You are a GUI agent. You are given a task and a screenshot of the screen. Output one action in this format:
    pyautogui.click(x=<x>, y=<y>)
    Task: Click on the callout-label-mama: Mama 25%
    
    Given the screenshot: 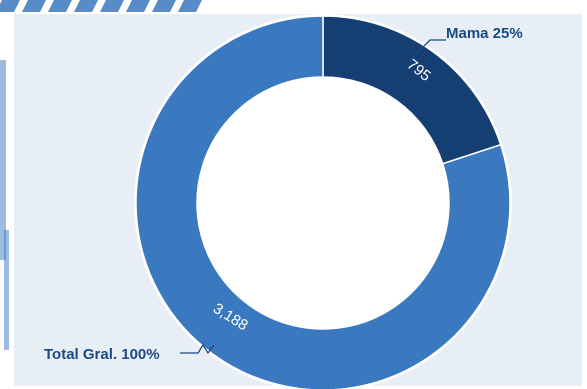 What is the action you would take?
    pyautogui.click(x=484, y=33)
    